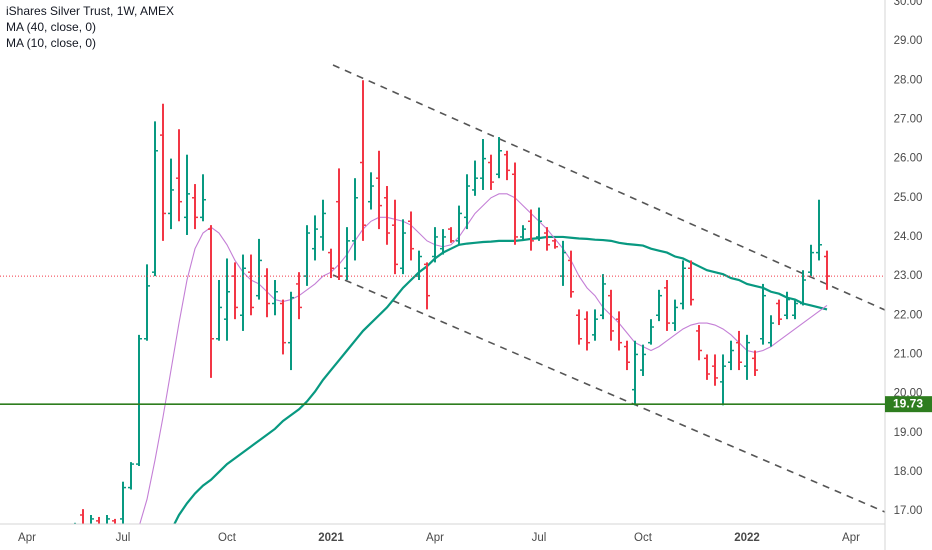 Image resolution: width=932 pixels, height=550 pixels. What do you see at coordinates (908, 237) in the screenshot?
I see `y-tick-label: 24.00` at bounding box center [908, 237].